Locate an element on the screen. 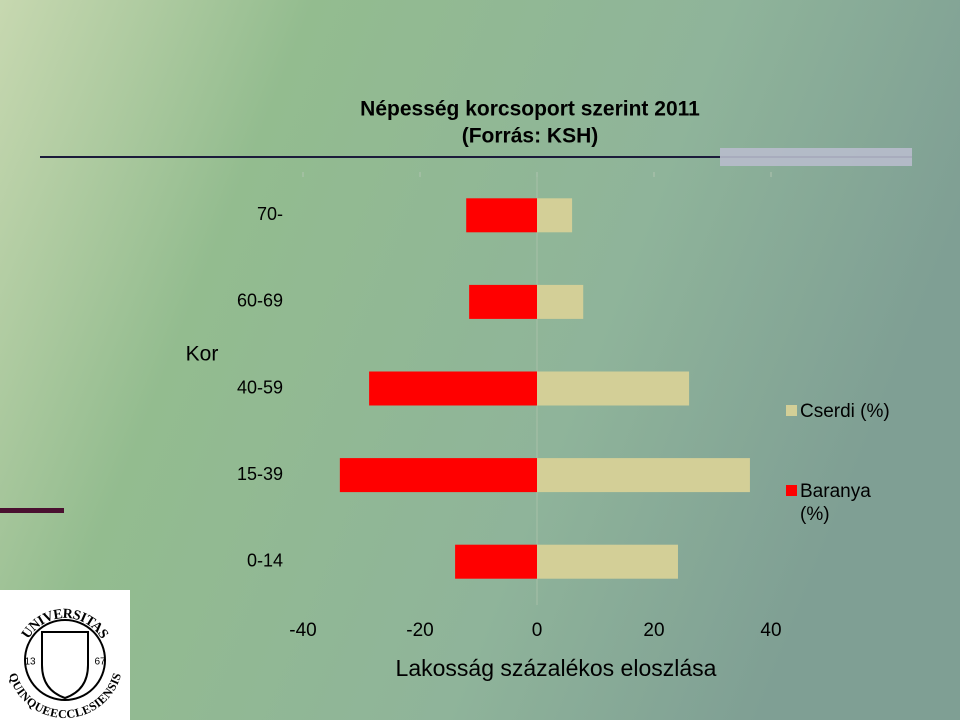 Image resolution: width=960 pixels, height=720 pixels. x-axis-title: Lakosság százalékos eloszlása is located at coordinates (556, 668).